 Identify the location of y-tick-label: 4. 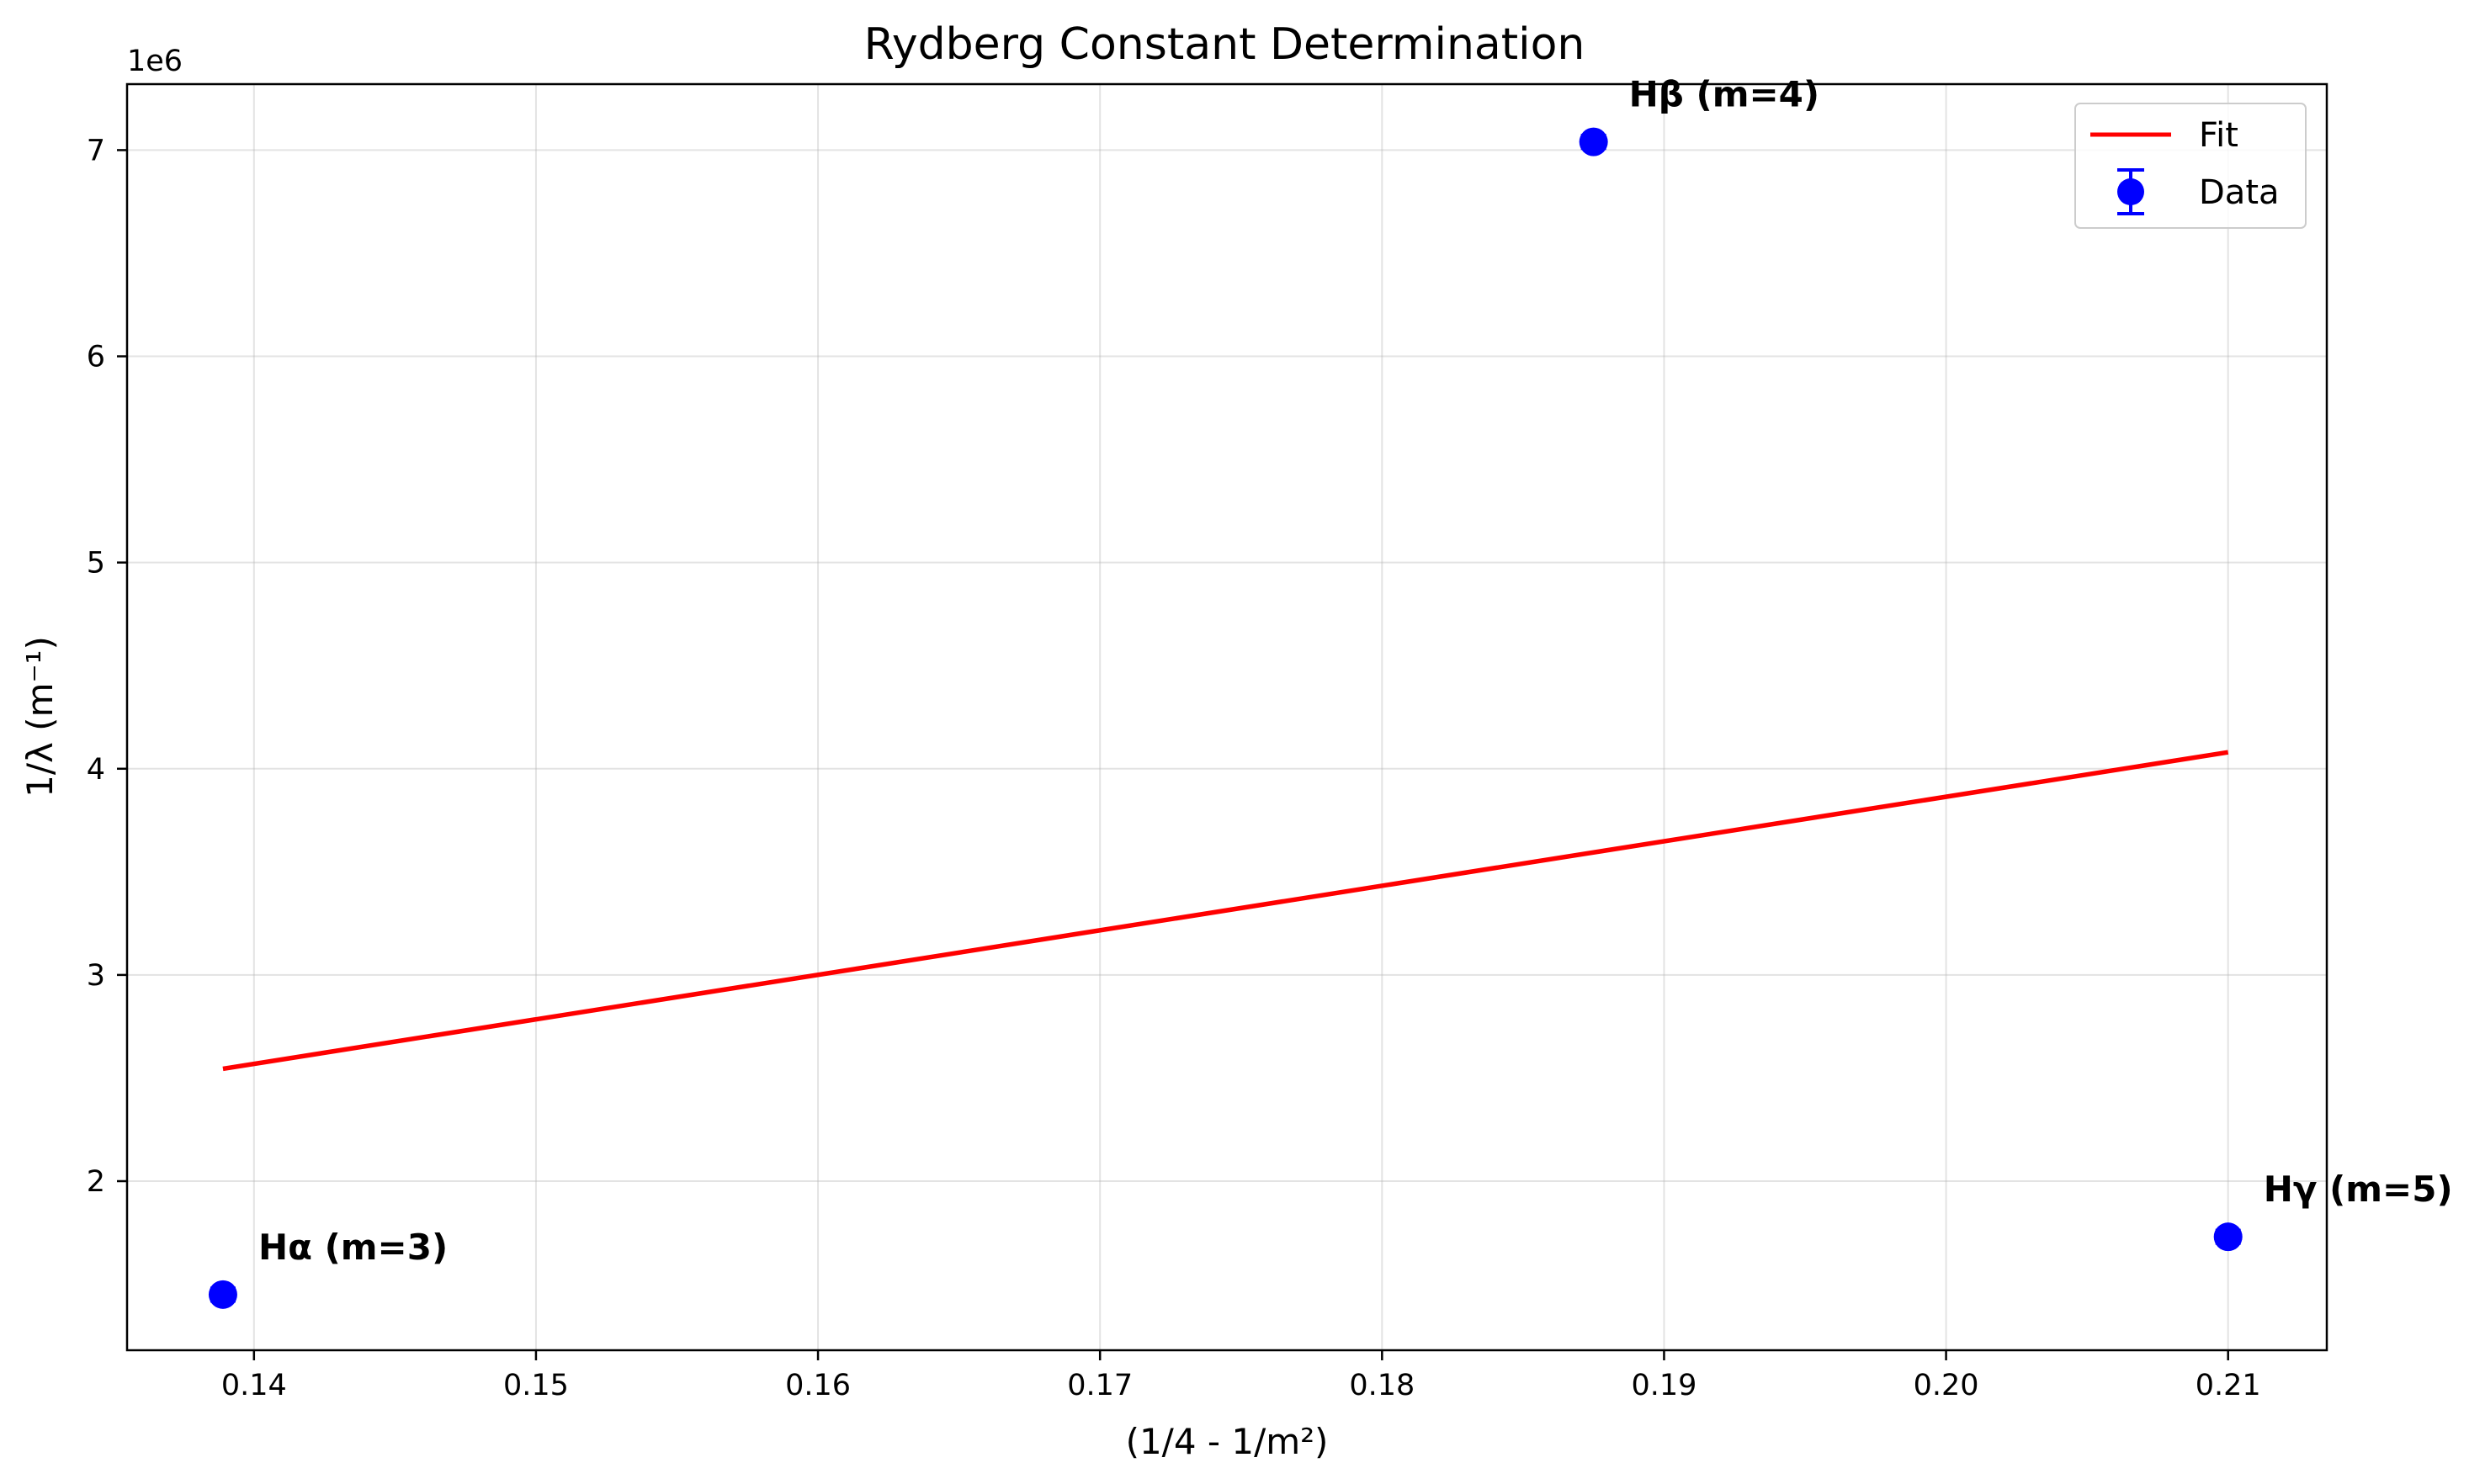
(96, 770).